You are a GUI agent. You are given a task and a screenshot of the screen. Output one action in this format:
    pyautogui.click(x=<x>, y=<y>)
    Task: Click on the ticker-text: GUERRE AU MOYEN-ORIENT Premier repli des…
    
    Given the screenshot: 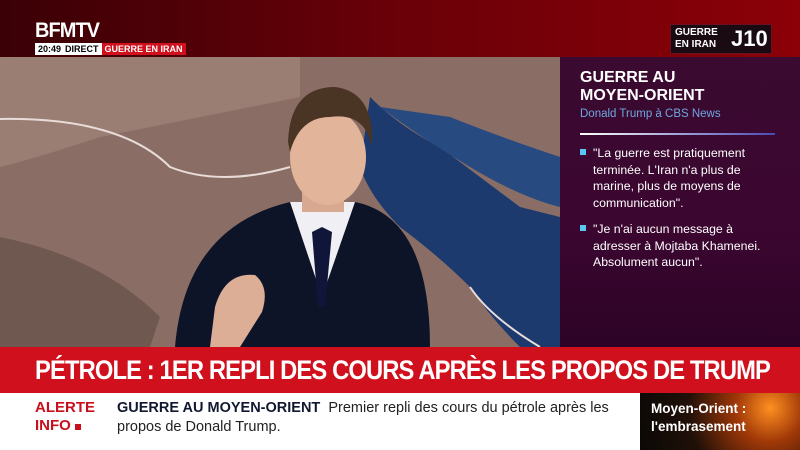 What is the action you would take?
    pyautogui.click(x=377, y=418)
    